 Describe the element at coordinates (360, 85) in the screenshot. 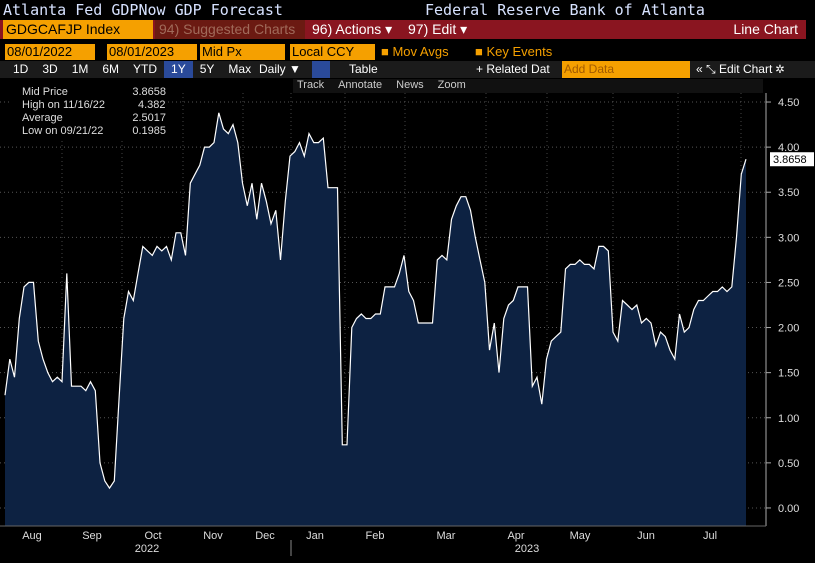

I see `tool-button: Annotate` at that location.